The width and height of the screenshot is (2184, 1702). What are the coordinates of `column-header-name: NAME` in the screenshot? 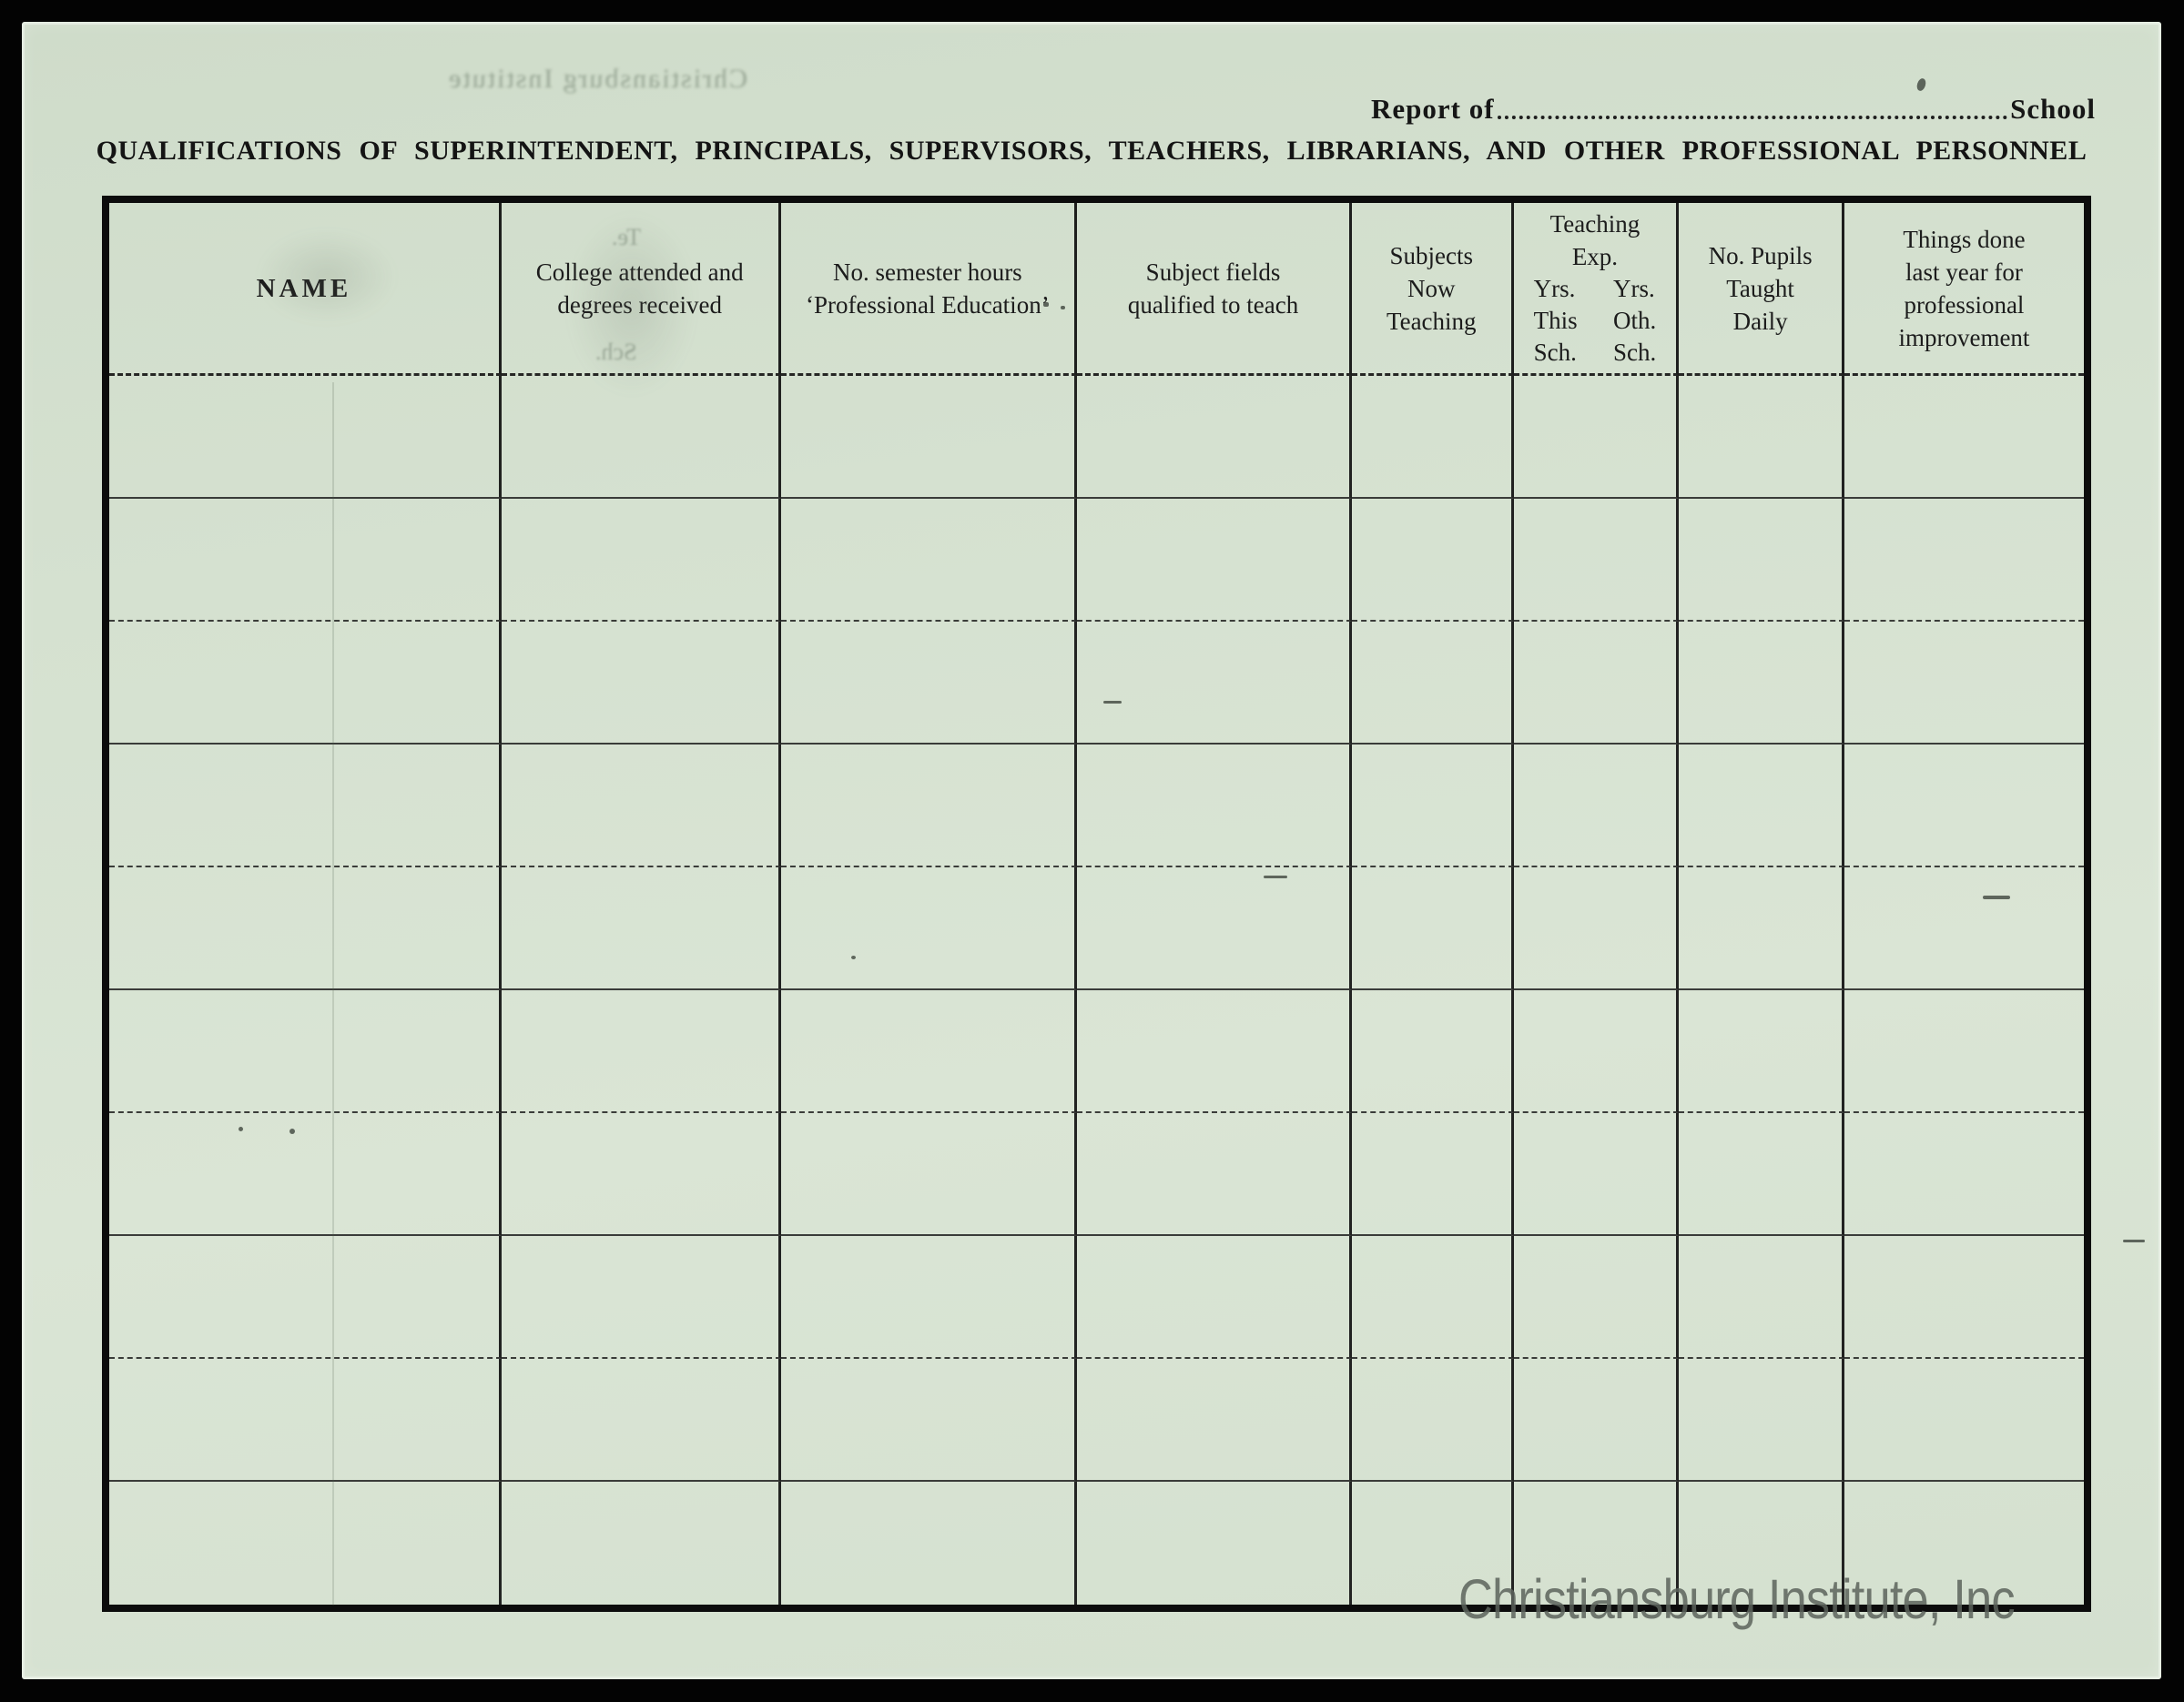 It's located at (306, 289).